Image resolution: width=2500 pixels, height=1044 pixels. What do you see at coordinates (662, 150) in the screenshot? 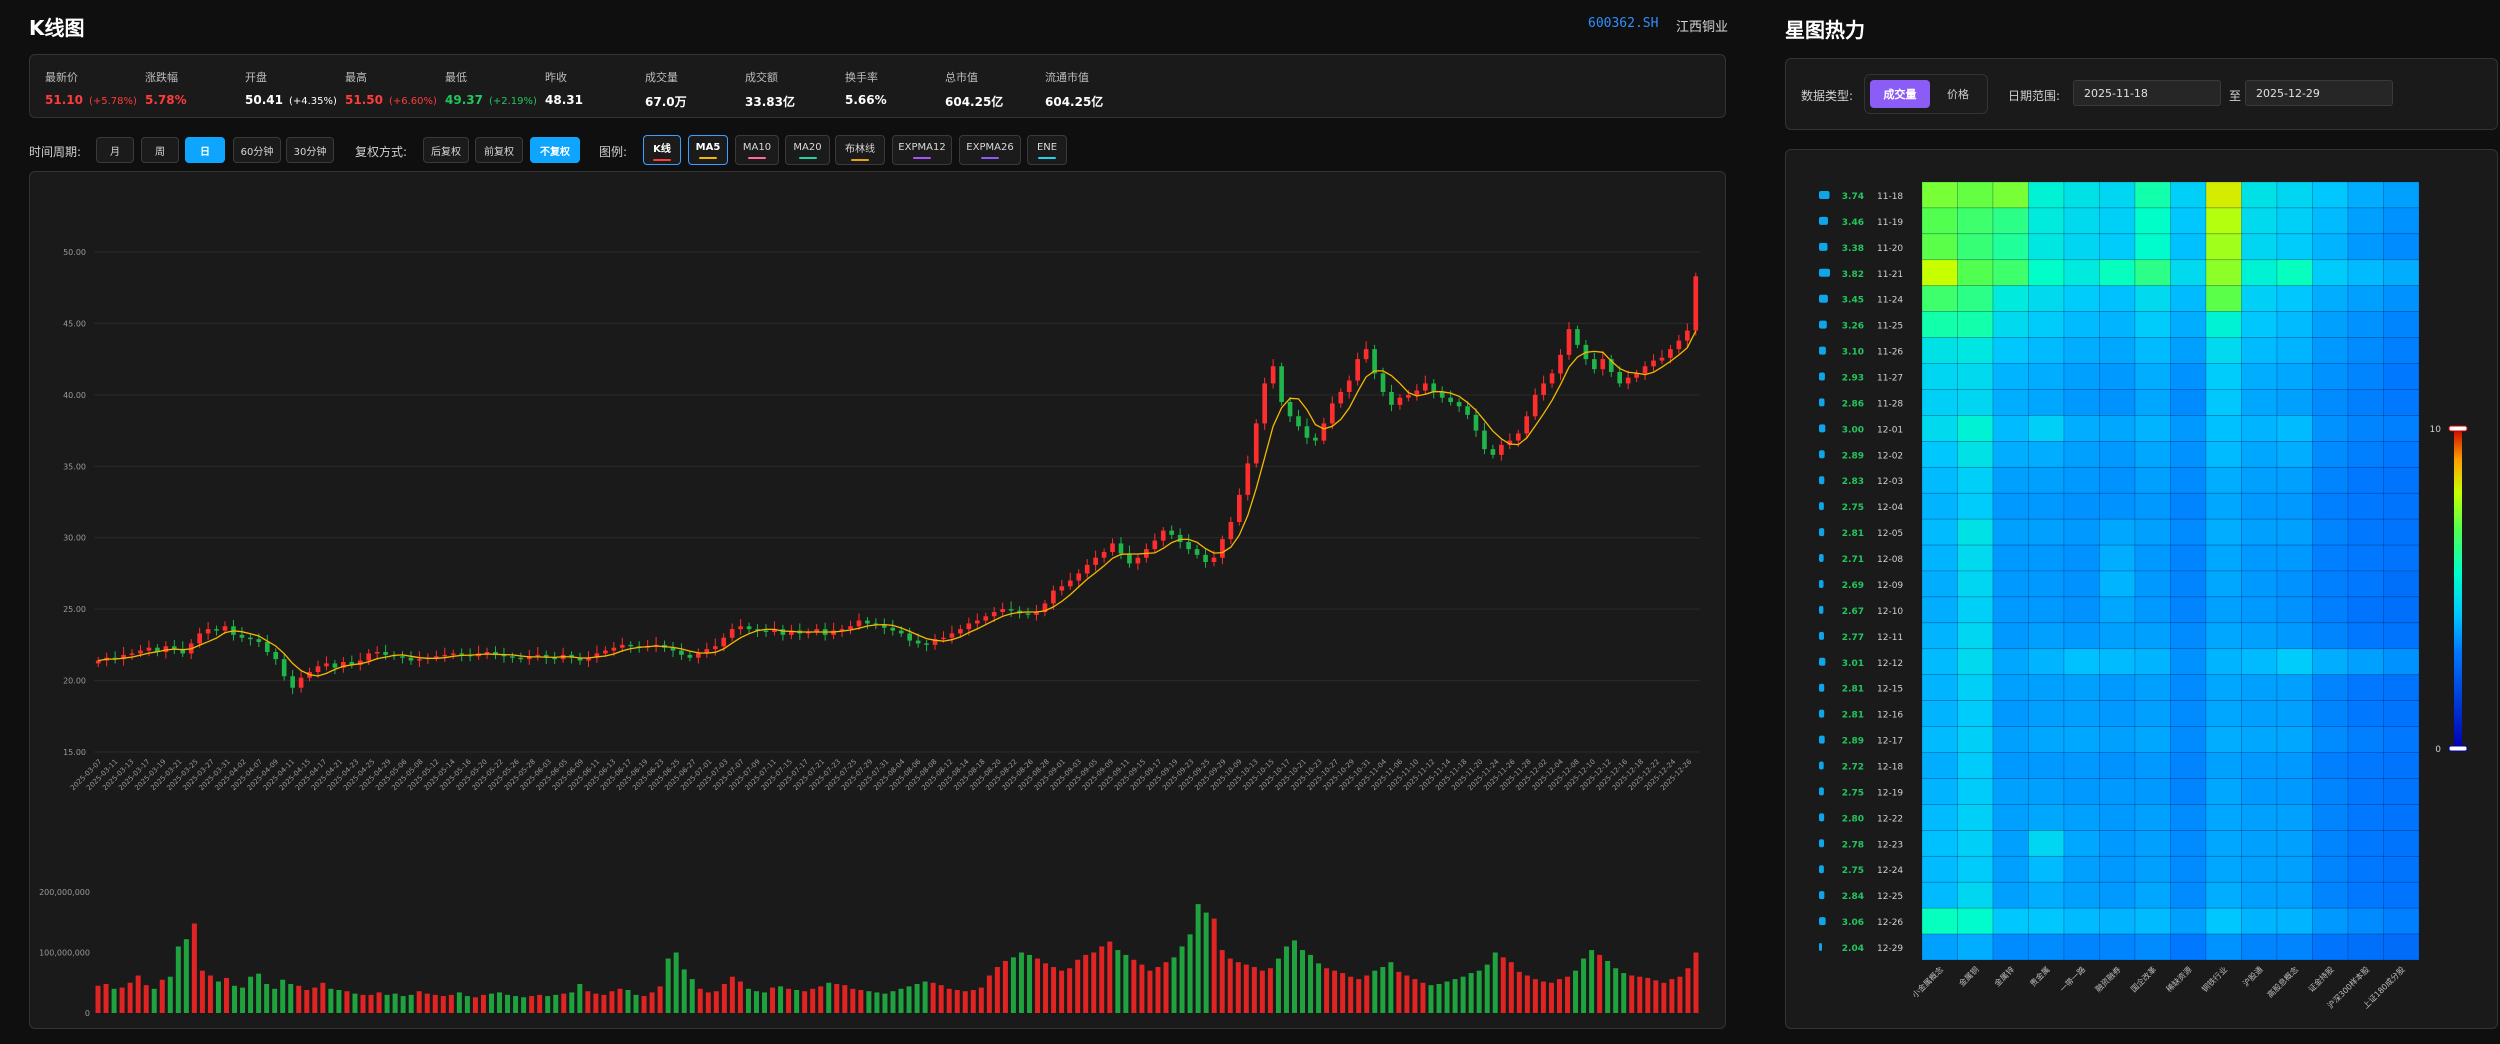
I see `legend-toggle-0: K线` at bounding box center [662, 150].